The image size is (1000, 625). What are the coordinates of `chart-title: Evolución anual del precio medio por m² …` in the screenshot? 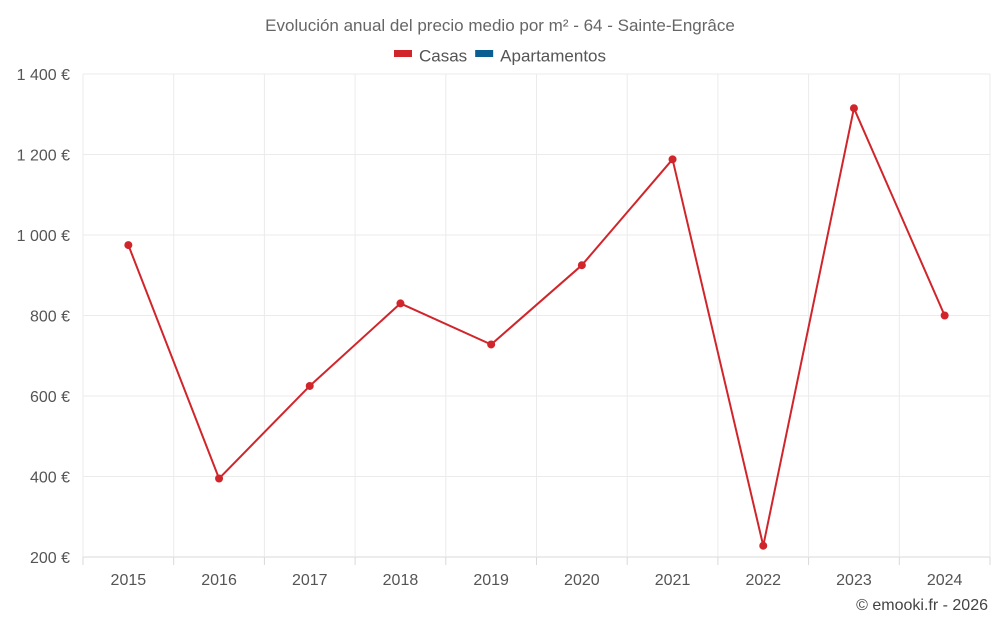 It's located at (500, 25).